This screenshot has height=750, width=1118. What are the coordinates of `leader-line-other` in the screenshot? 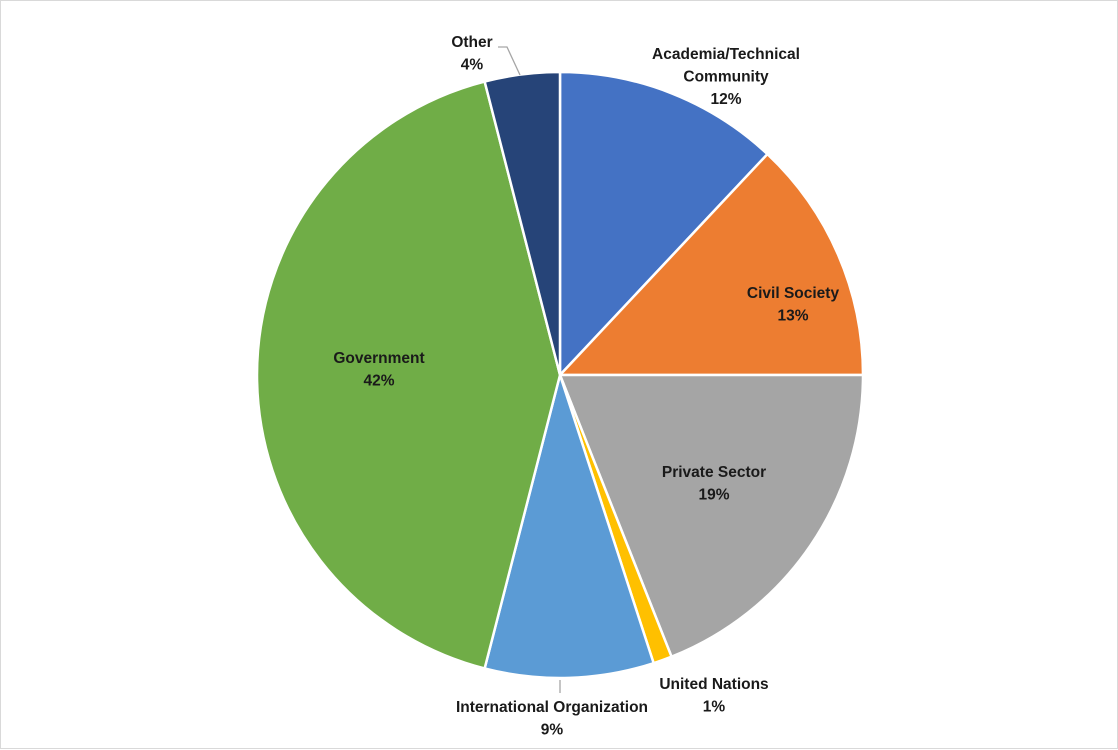 It's located at (509, 61).